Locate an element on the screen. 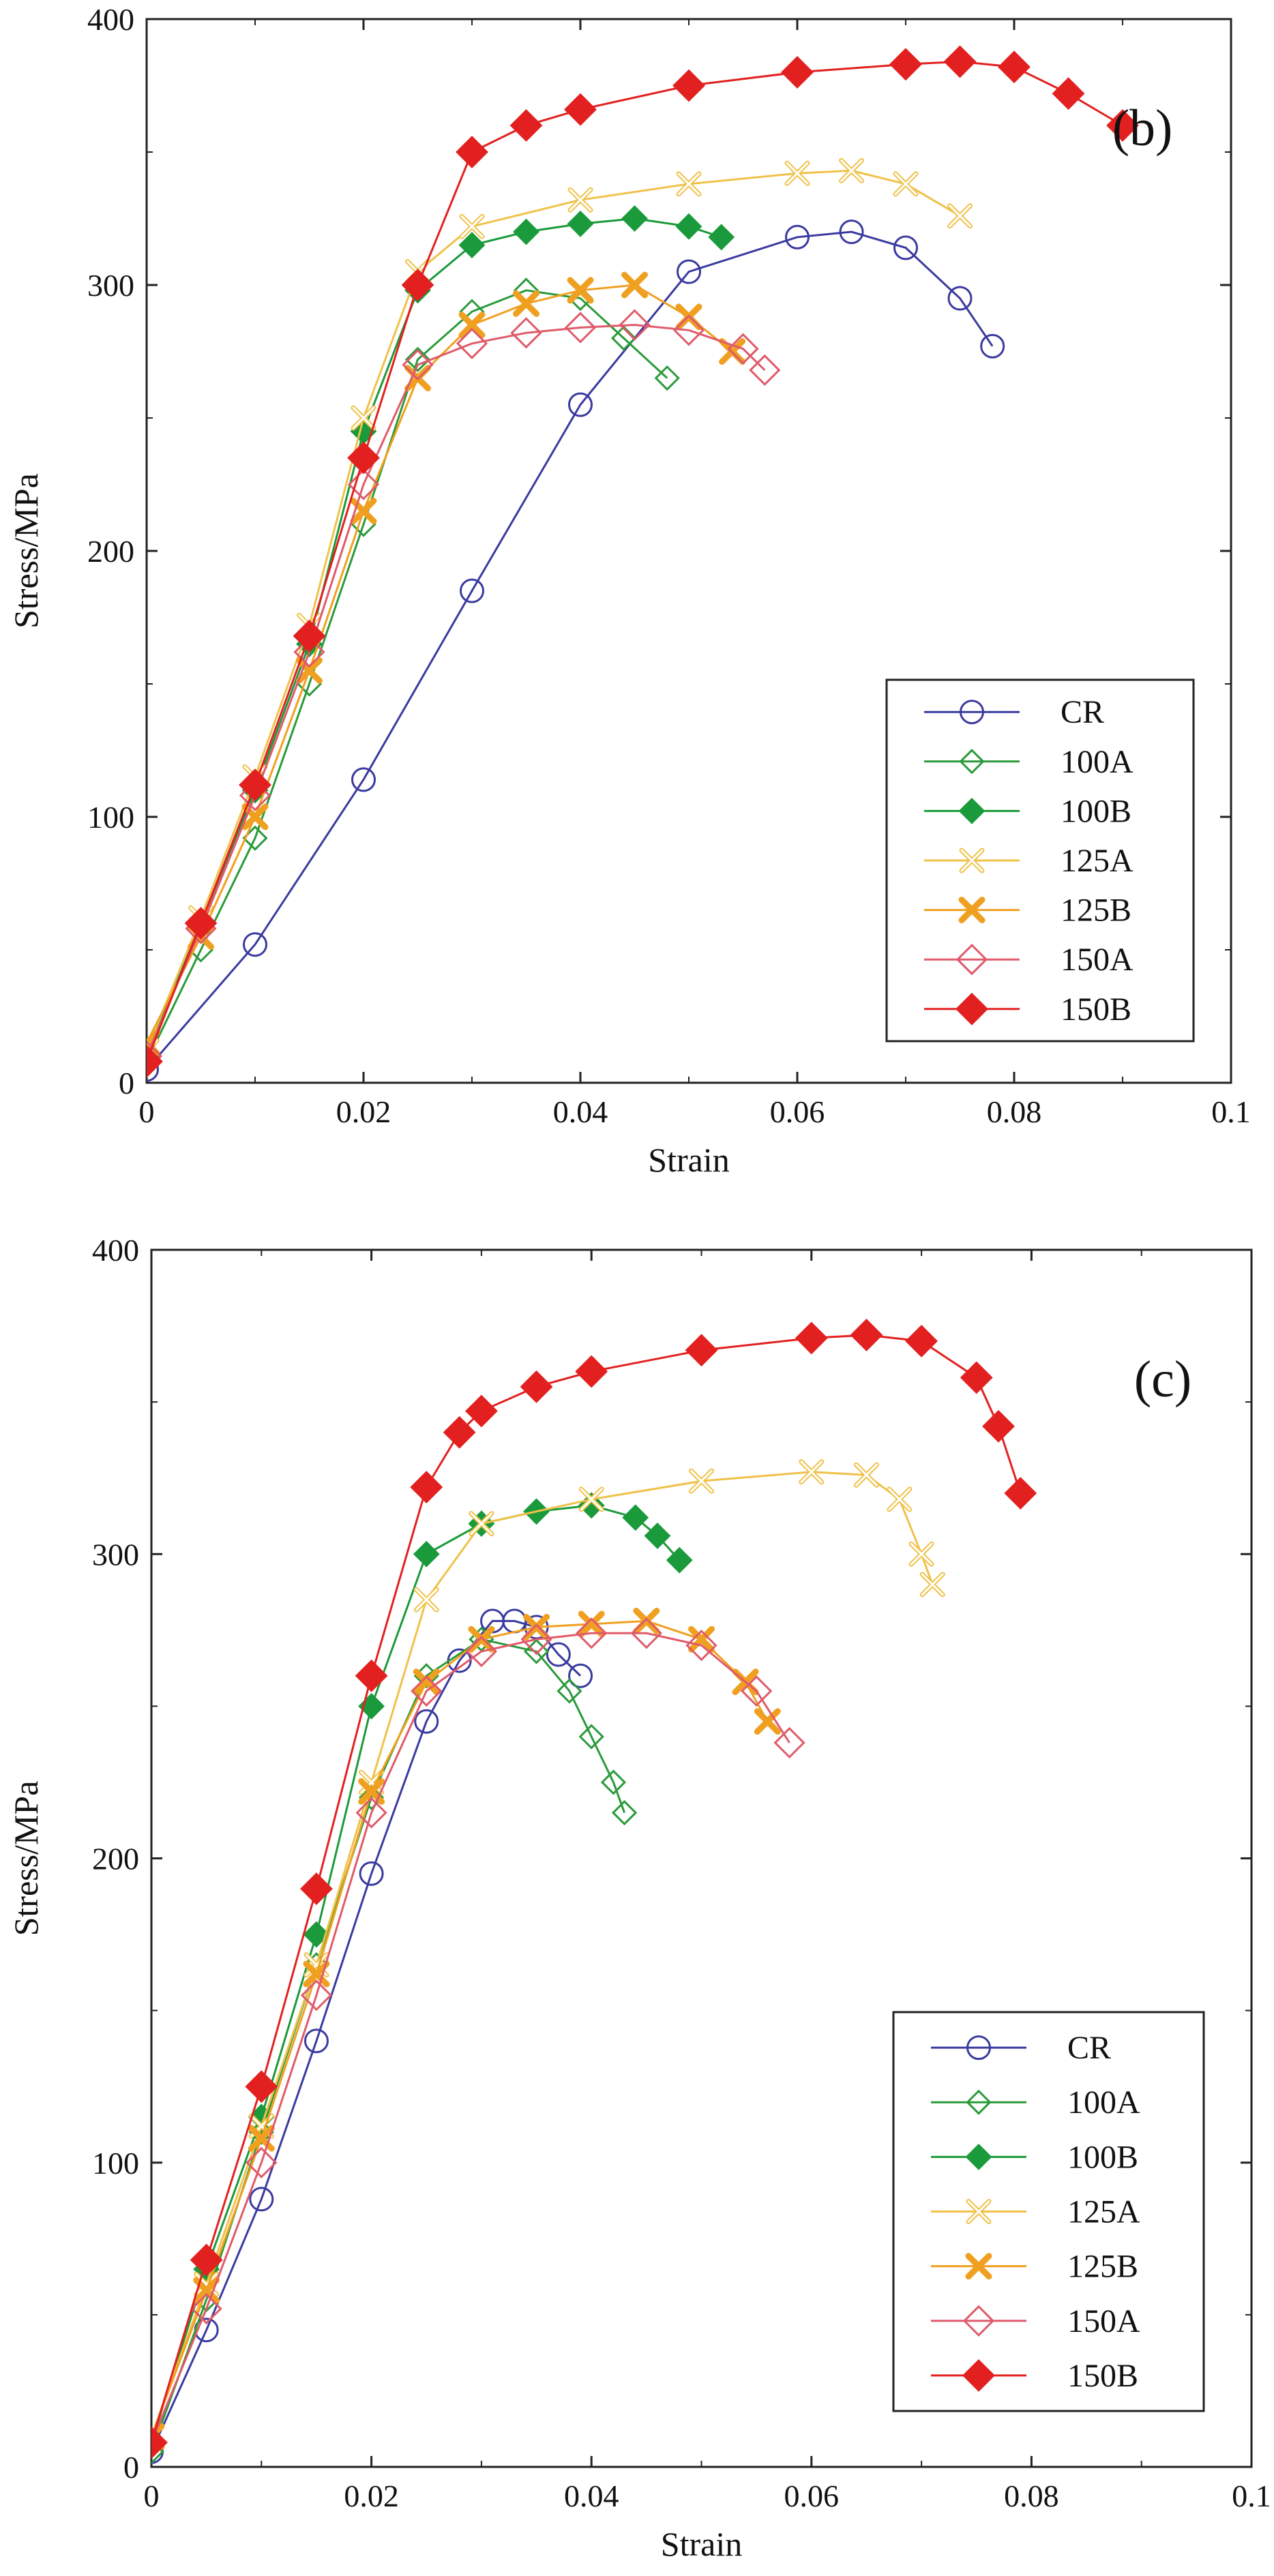 Image resolution: width=1274 pixels, height=2576 pixels. legend-label: 100B is located at coordinates (1103, 2157).